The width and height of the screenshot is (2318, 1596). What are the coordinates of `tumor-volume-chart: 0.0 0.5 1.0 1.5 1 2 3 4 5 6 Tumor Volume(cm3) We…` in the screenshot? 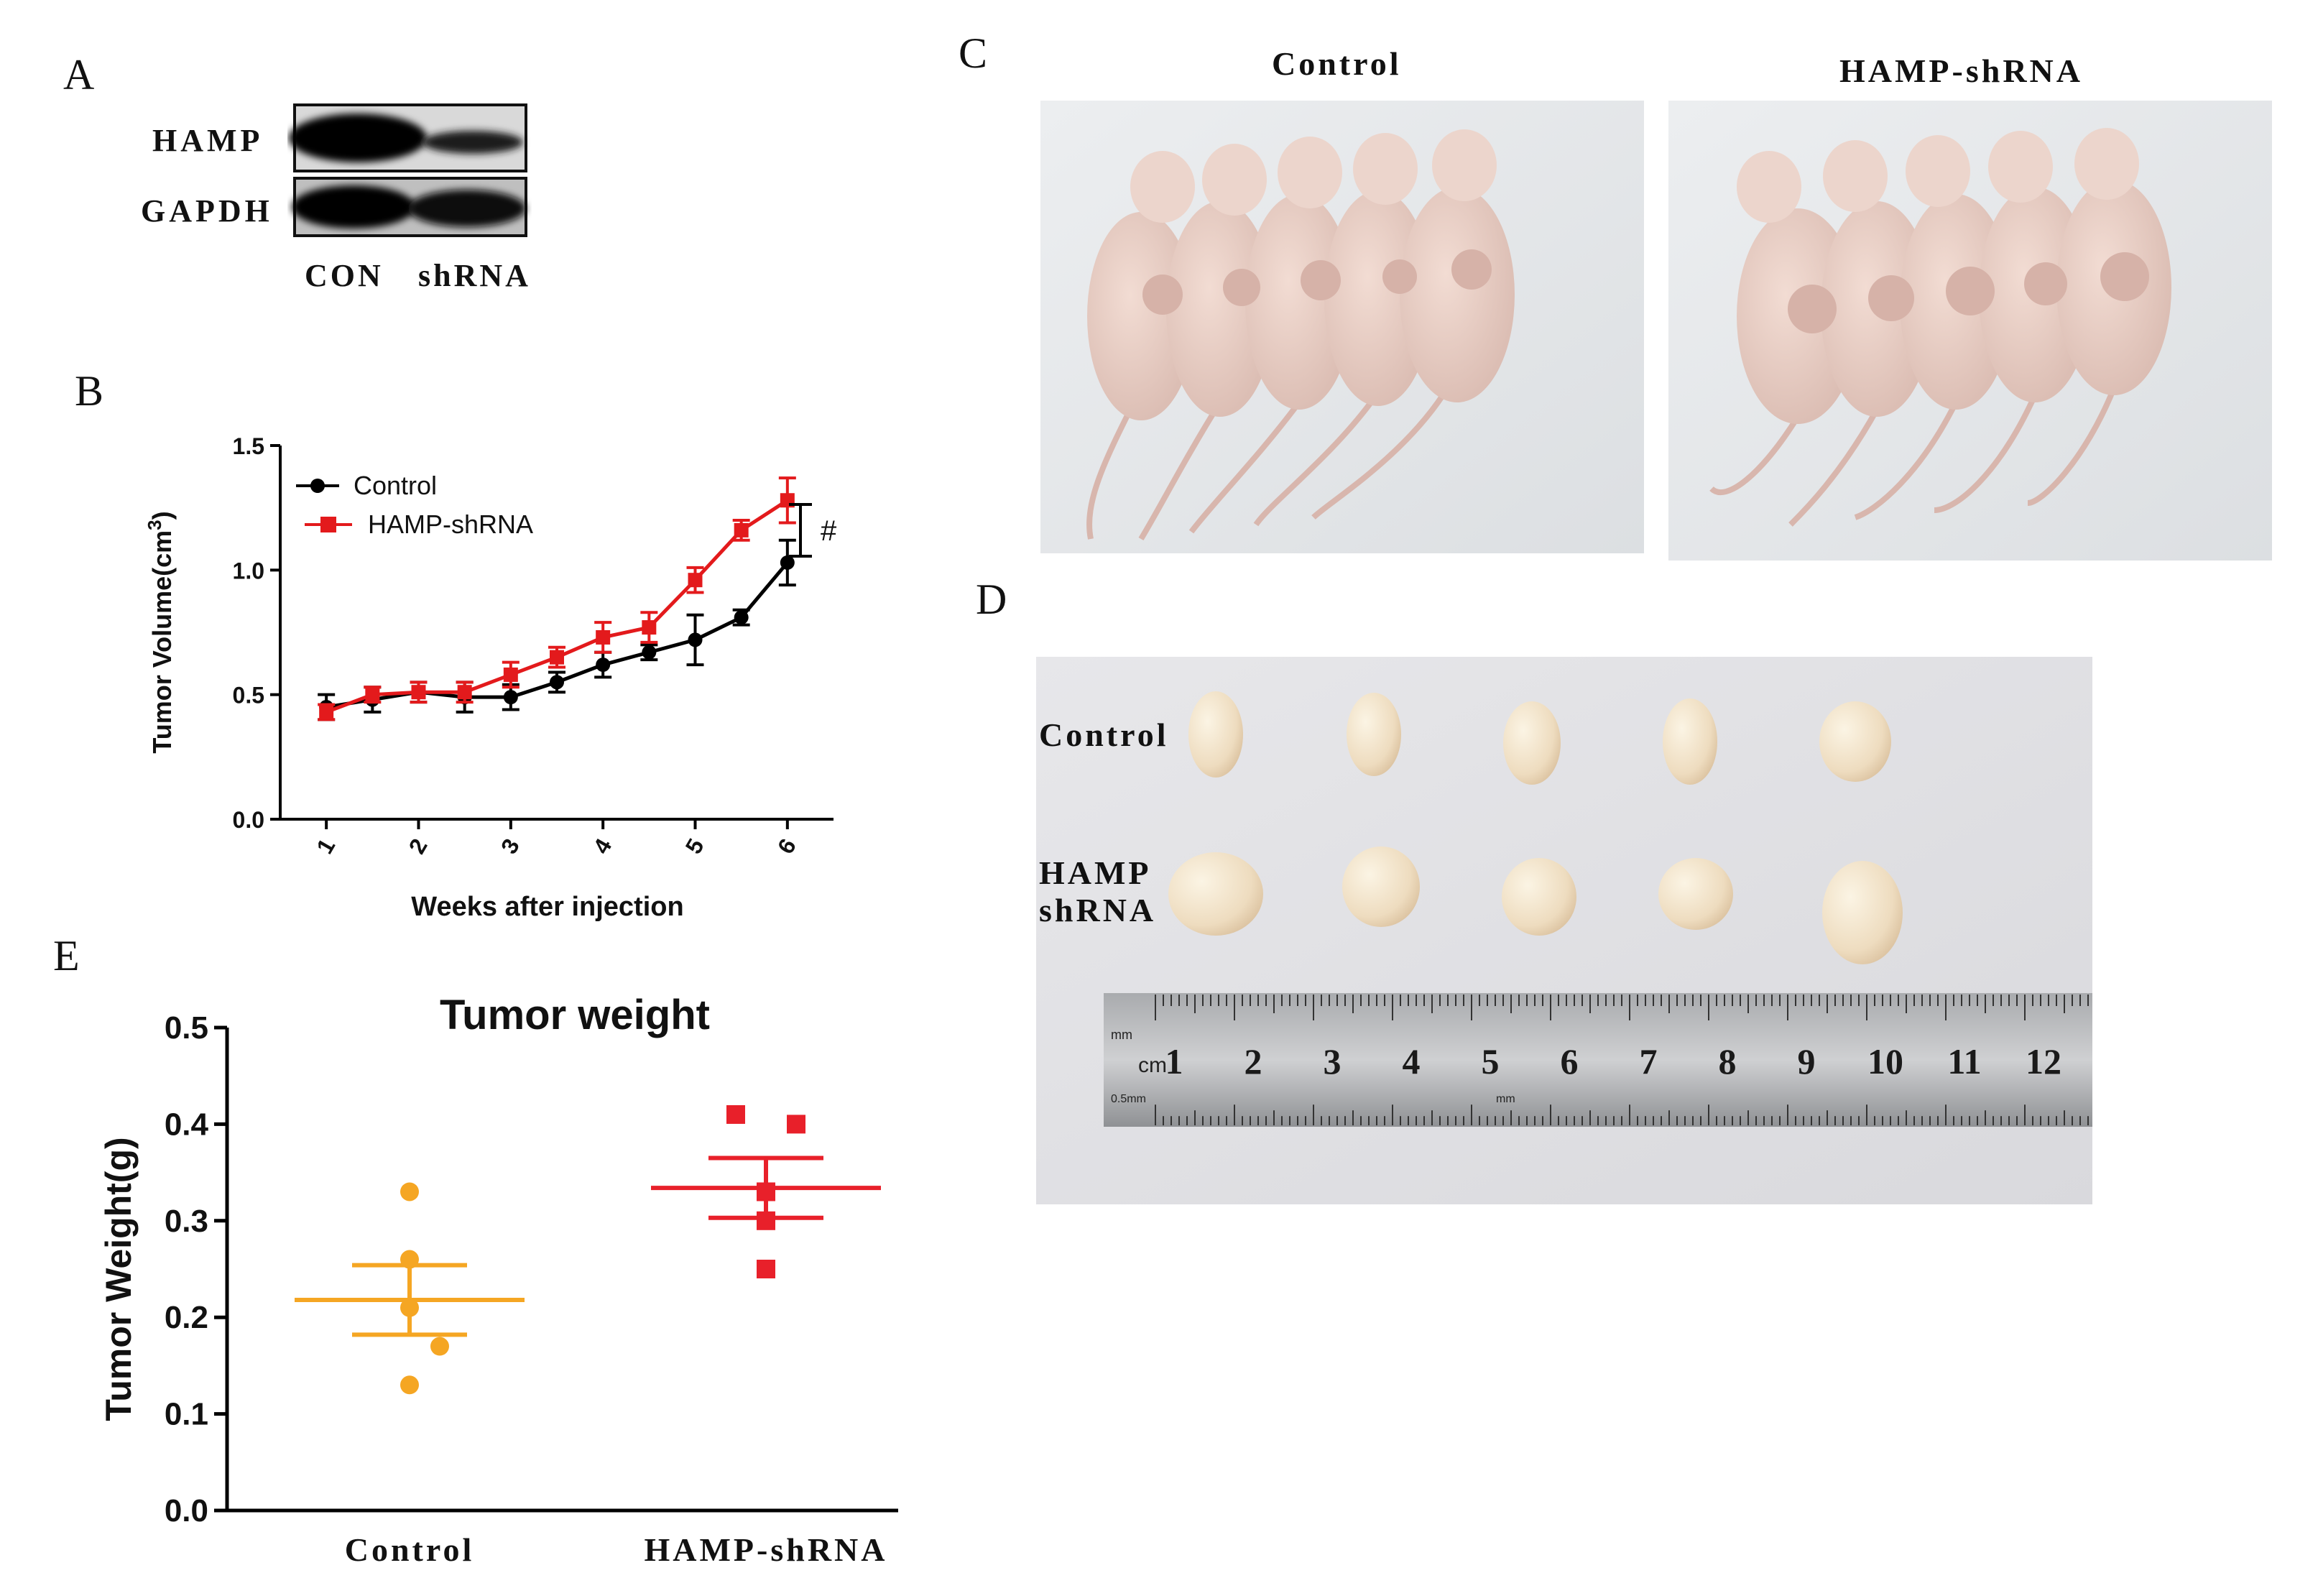 It's located at (490, 677).